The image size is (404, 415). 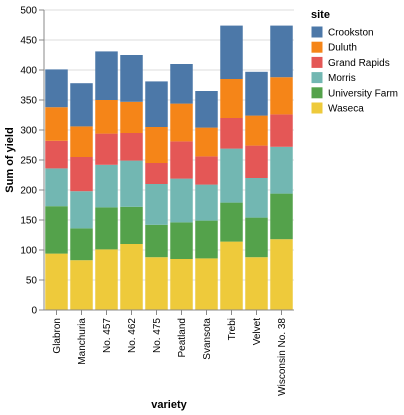 I want to click on y-tick-label: 150, so click(x=28, y=221).